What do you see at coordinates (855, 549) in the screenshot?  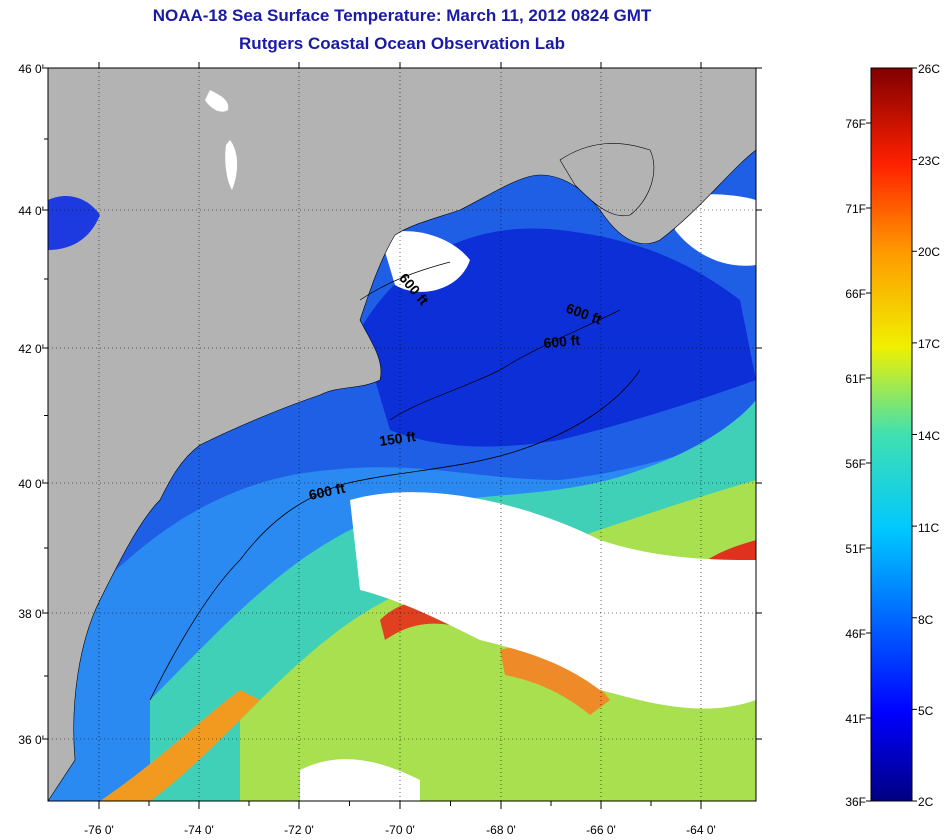 I see `cb-label-51f: 51F` at bounding box center [855, 549].